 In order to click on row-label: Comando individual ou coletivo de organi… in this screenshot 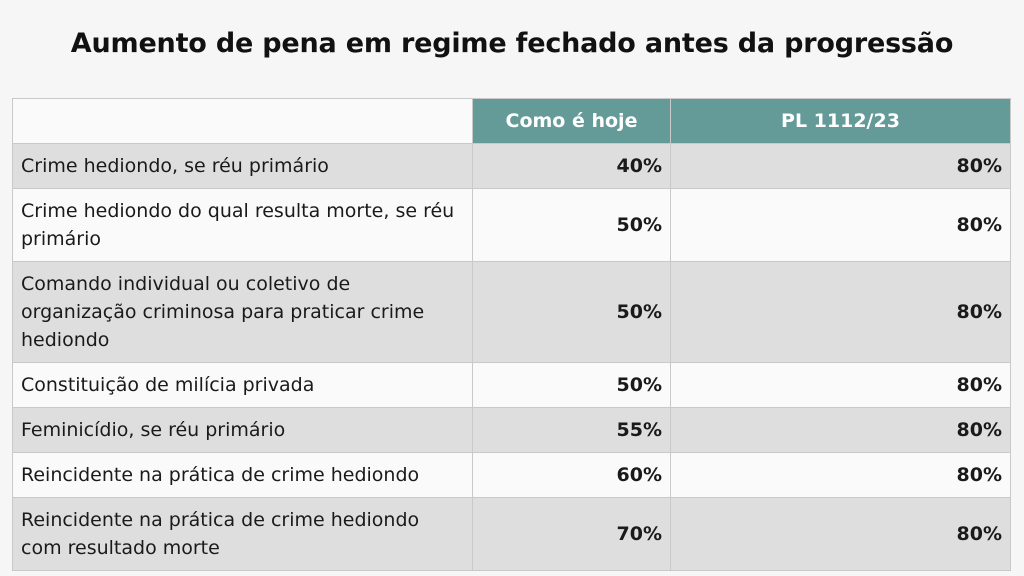, I will do `click(242, 312)`.